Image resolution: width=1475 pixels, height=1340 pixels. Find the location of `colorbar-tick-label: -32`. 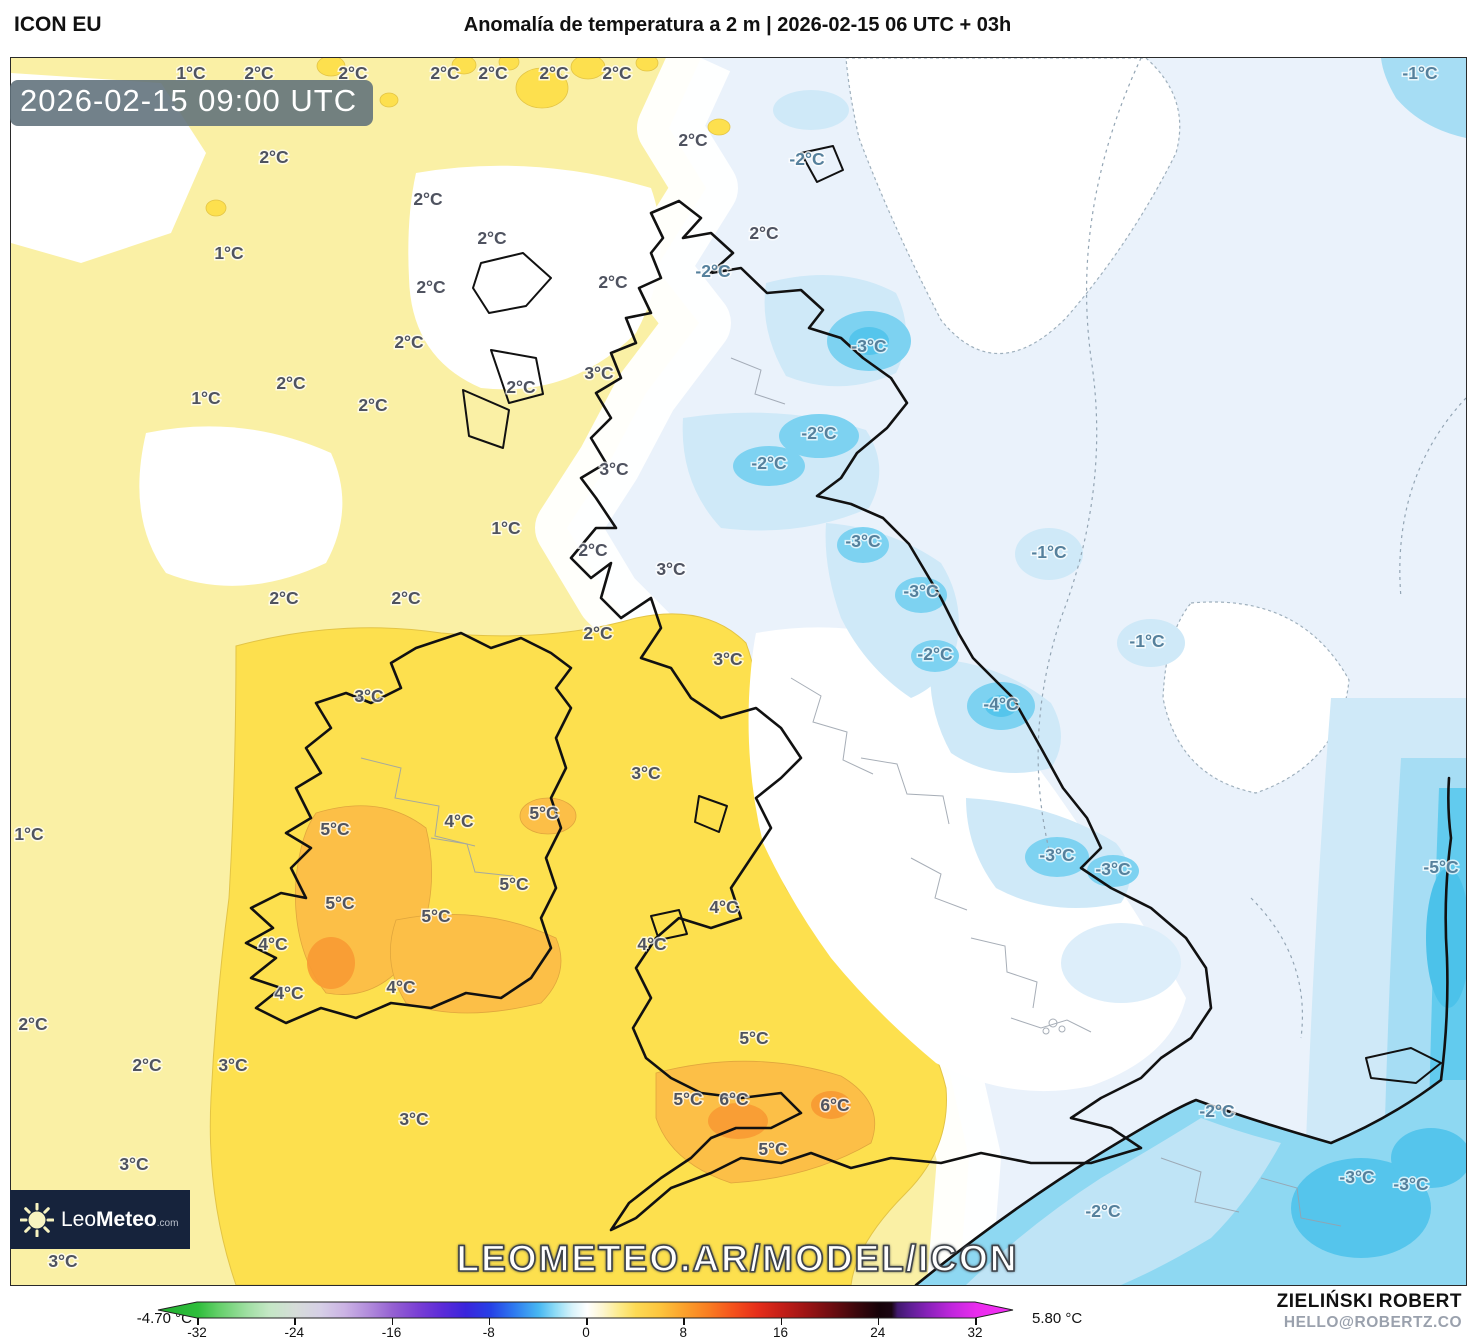

colorbar-tick-label: -32 is located at coordinates (197, 1332).